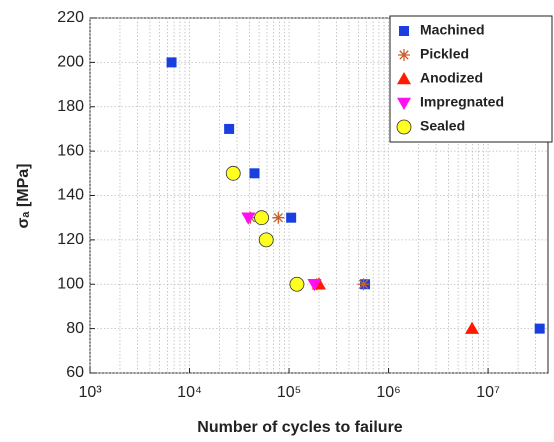 This screenshot has height=442, width=554. Describe the element at coordinates (444, 54) in the screenshot. I see `legend-label: Pickled` at that location.